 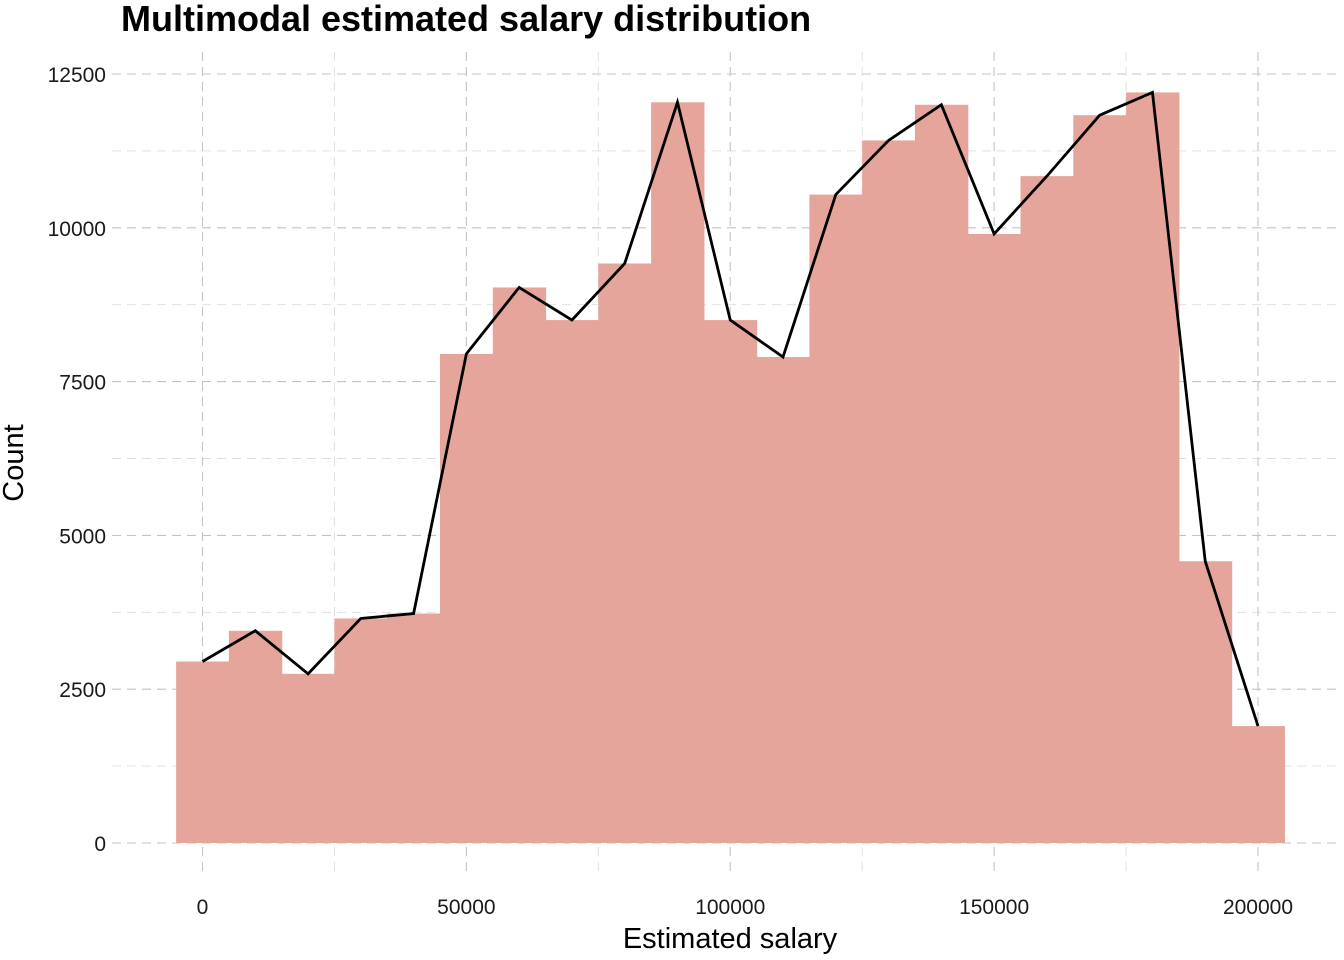 What do you see at coordinates (82, 536) in the screenshot?
I see `y-tick-label: 5000` at bounding box center [82, 536].